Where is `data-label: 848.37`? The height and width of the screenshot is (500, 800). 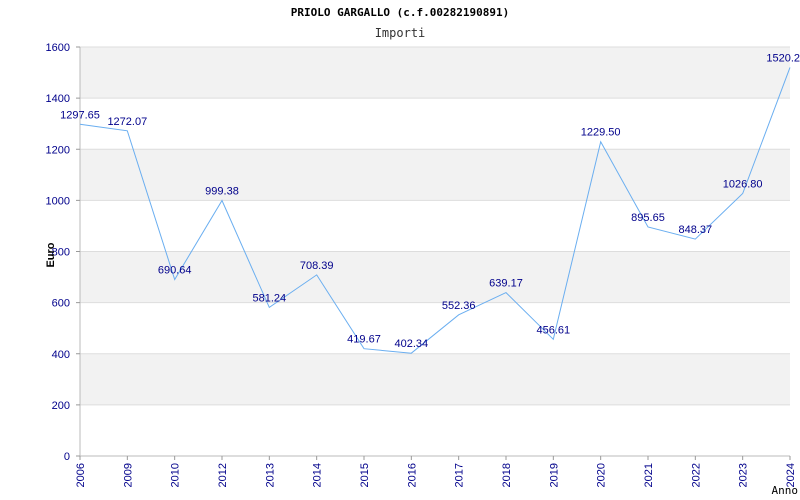 data-label: 848.37 is located at coordinates (696, 230).